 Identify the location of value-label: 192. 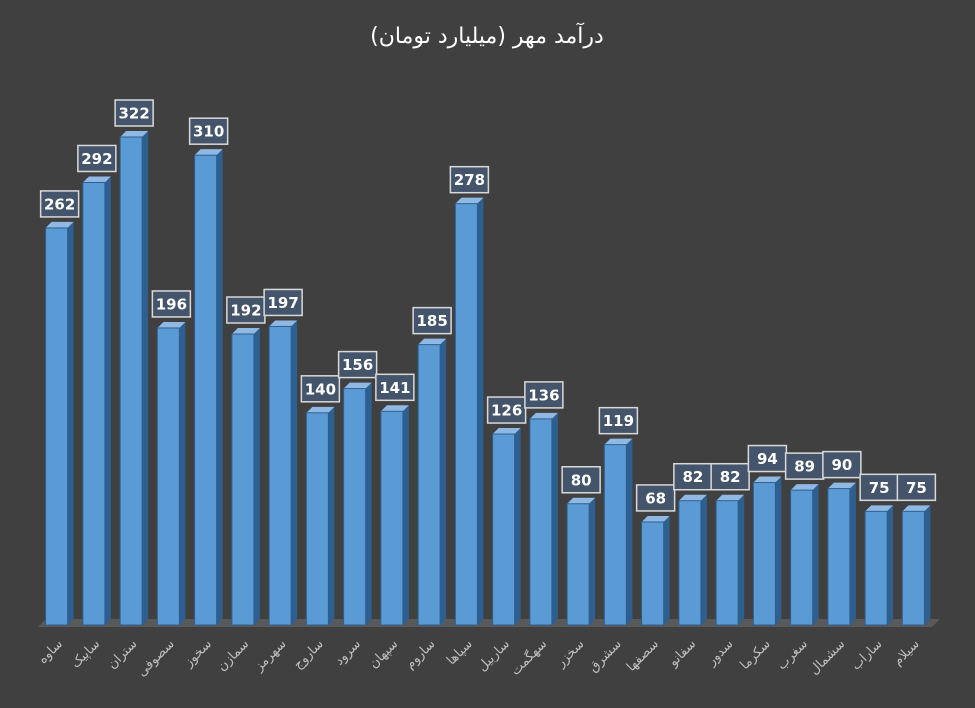
(245, 311).